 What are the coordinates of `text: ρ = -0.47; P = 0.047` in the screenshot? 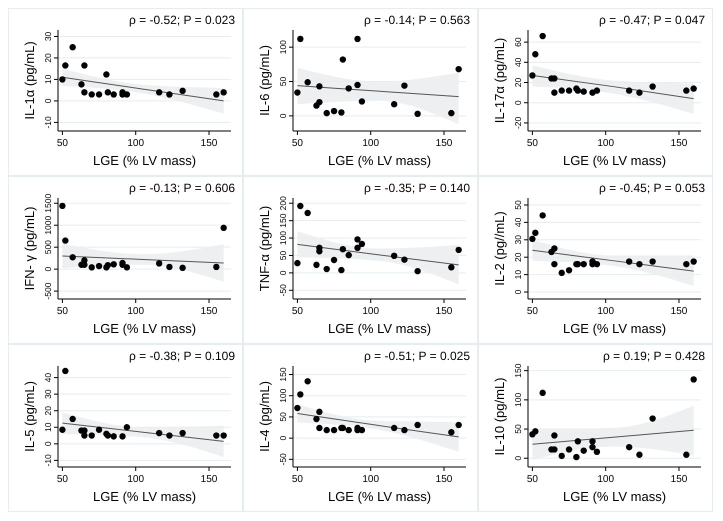 It's located at (652, 20).